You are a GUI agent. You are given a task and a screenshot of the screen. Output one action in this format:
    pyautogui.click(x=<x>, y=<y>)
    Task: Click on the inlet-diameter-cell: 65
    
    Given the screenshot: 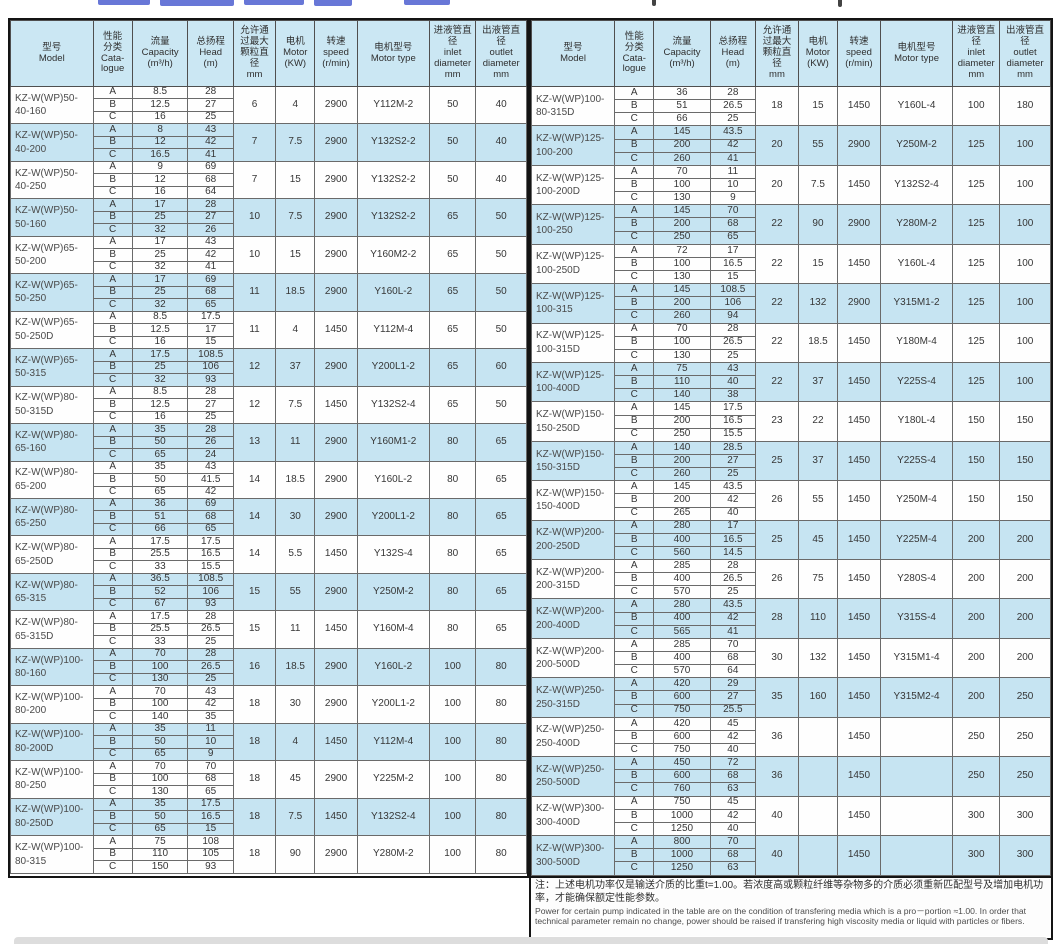 What is the action you would take?
    pyautogui.click(x=452, y=367)
    